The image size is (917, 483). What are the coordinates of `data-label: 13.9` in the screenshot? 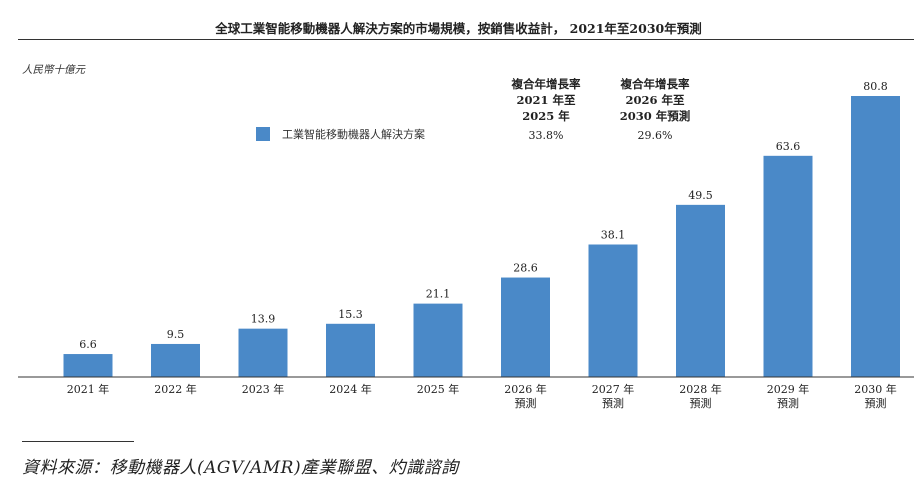 It's located at (263, 319).